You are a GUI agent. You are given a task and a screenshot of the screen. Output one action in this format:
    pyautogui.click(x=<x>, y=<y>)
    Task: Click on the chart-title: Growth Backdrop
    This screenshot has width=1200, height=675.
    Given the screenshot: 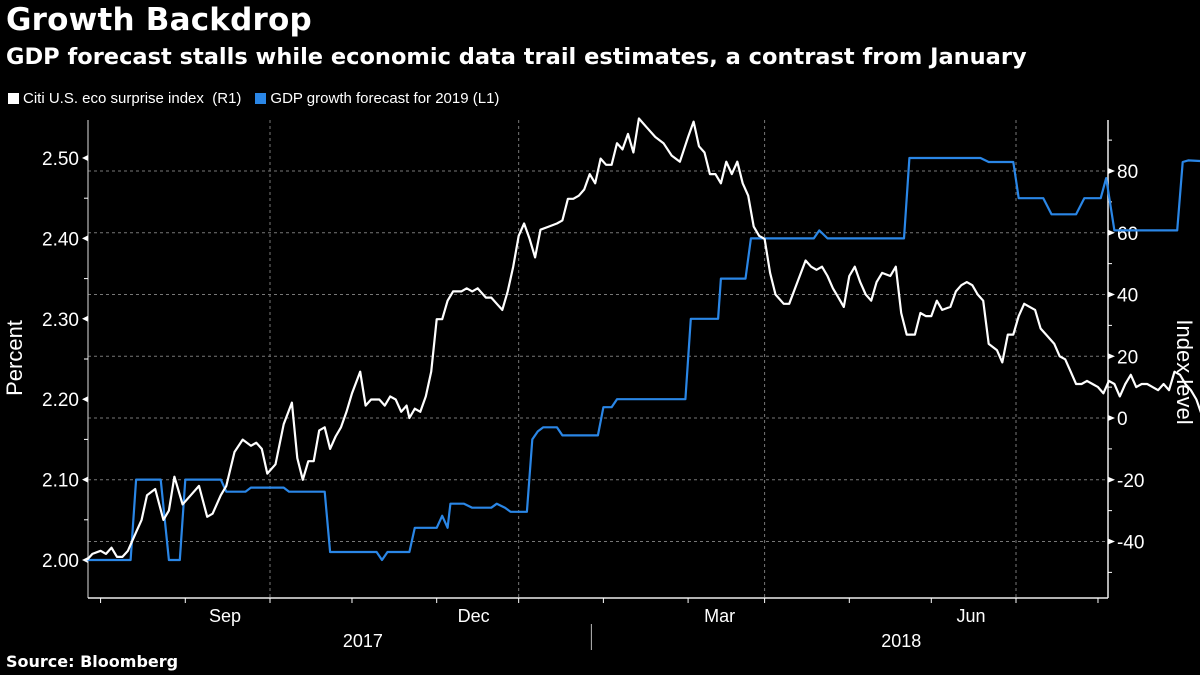 What is the action you would take?
    pyautogui.click(x=159, y=20)
    